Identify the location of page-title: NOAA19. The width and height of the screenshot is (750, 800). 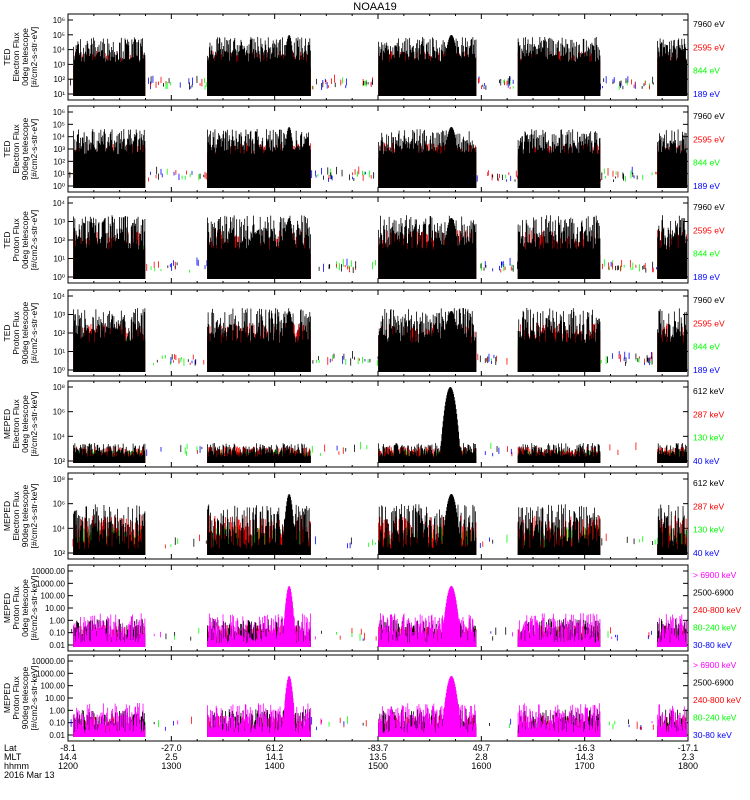
(375, 7).